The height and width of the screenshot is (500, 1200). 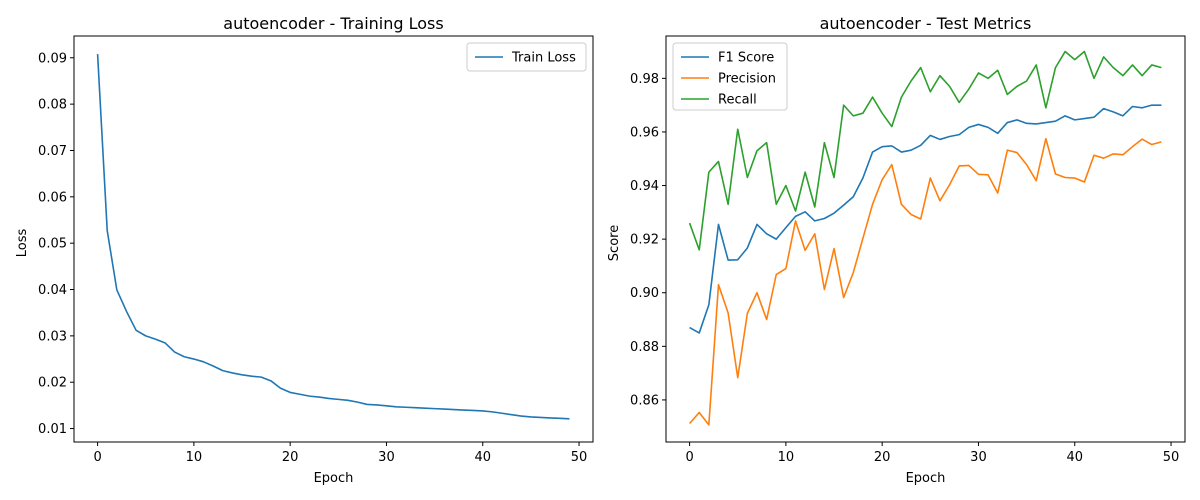 I want to click on legend: F1 Score Precision Recall, so click(x=730, y=76).